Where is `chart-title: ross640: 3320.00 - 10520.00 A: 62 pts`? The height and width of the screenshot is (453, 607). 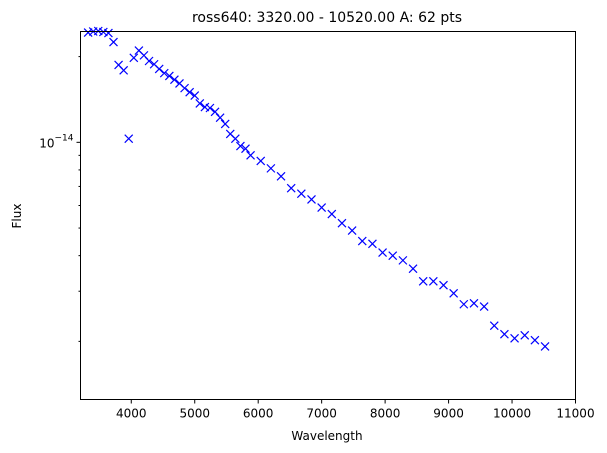
chart-title: ross640: 3320.00 - 10520.00 A: 62 pts is located at coordinates (327, 18).